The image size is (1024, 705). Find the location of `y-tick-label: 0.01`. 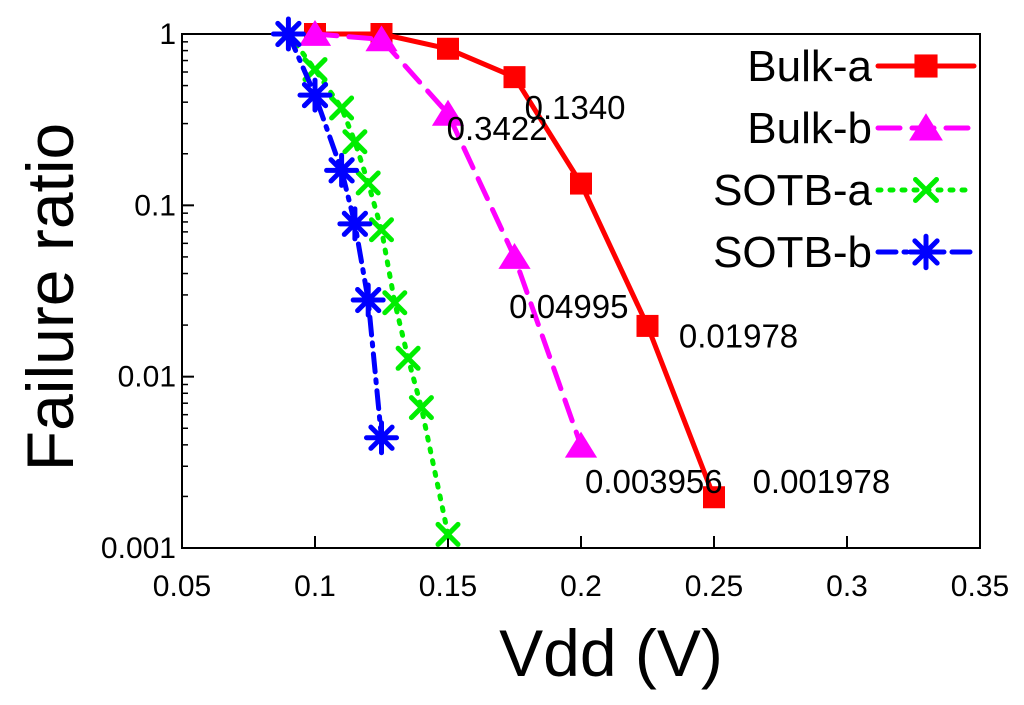

y-tick-label: 0.01 is located at coordinates (147, 377).